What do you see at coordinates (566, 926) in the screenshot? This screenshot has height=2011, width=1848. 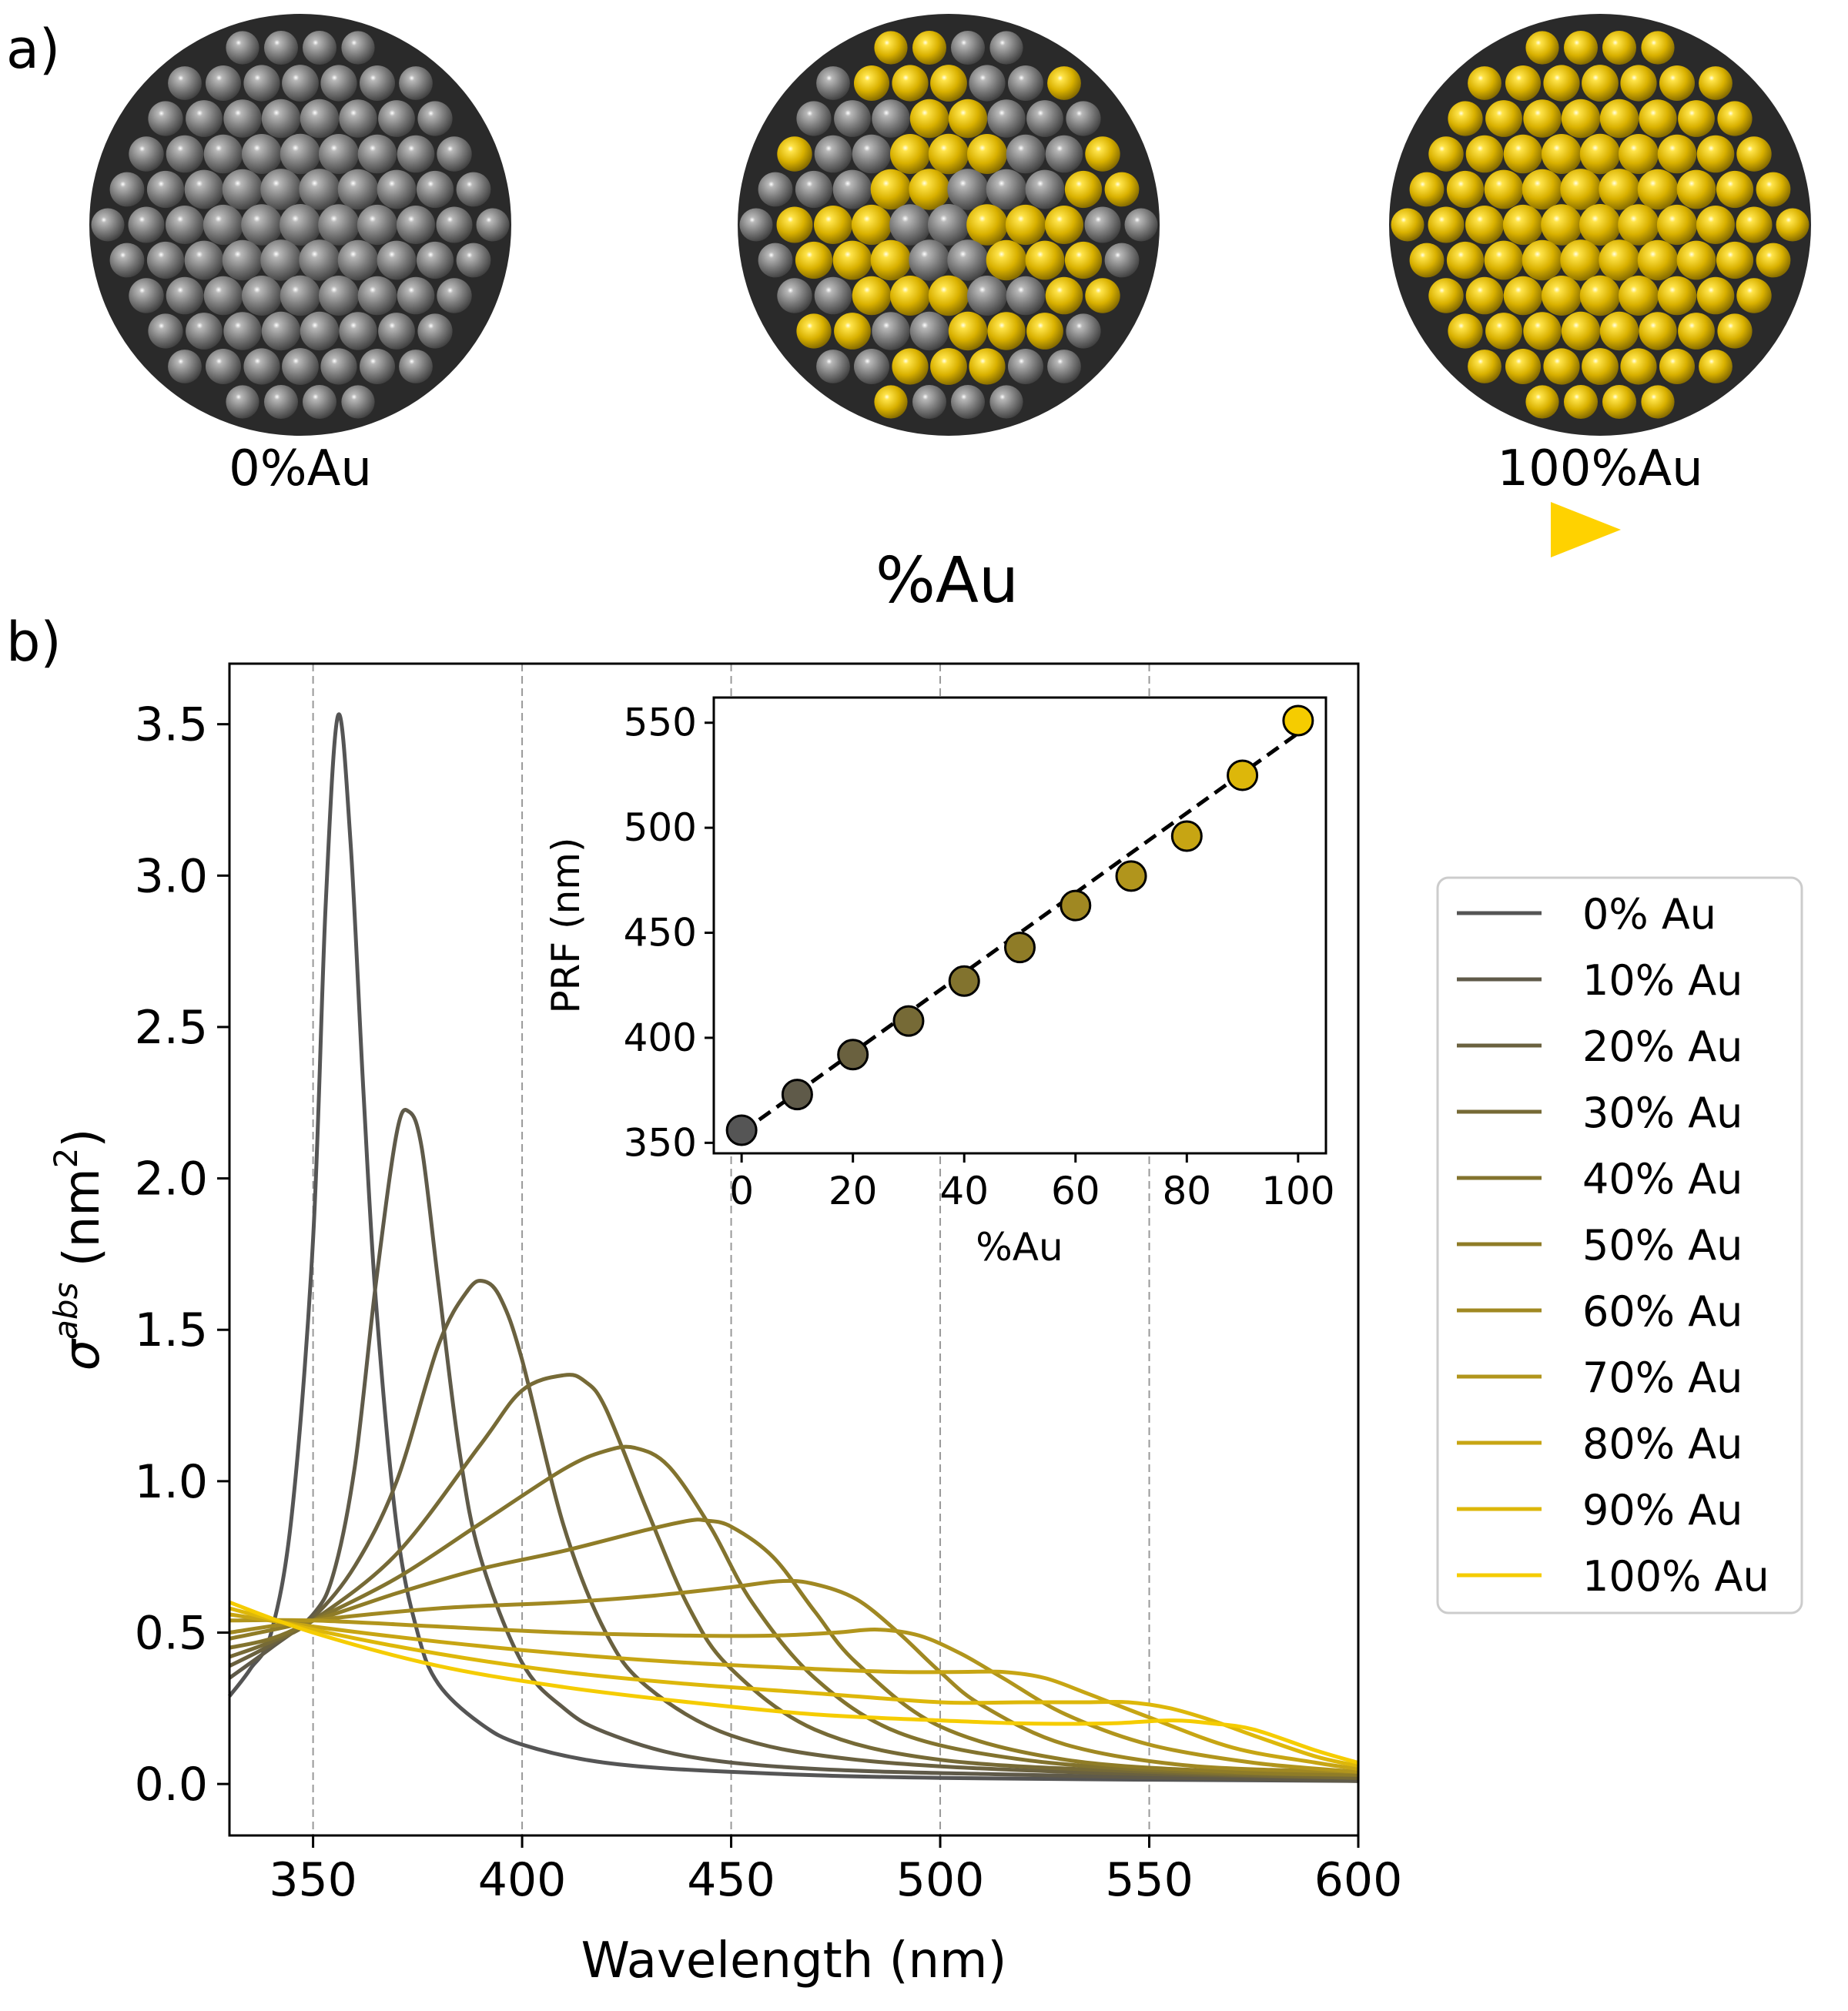 I see `inset-y-axis-label: PRF (nm)` at bounding box center [566, 926].